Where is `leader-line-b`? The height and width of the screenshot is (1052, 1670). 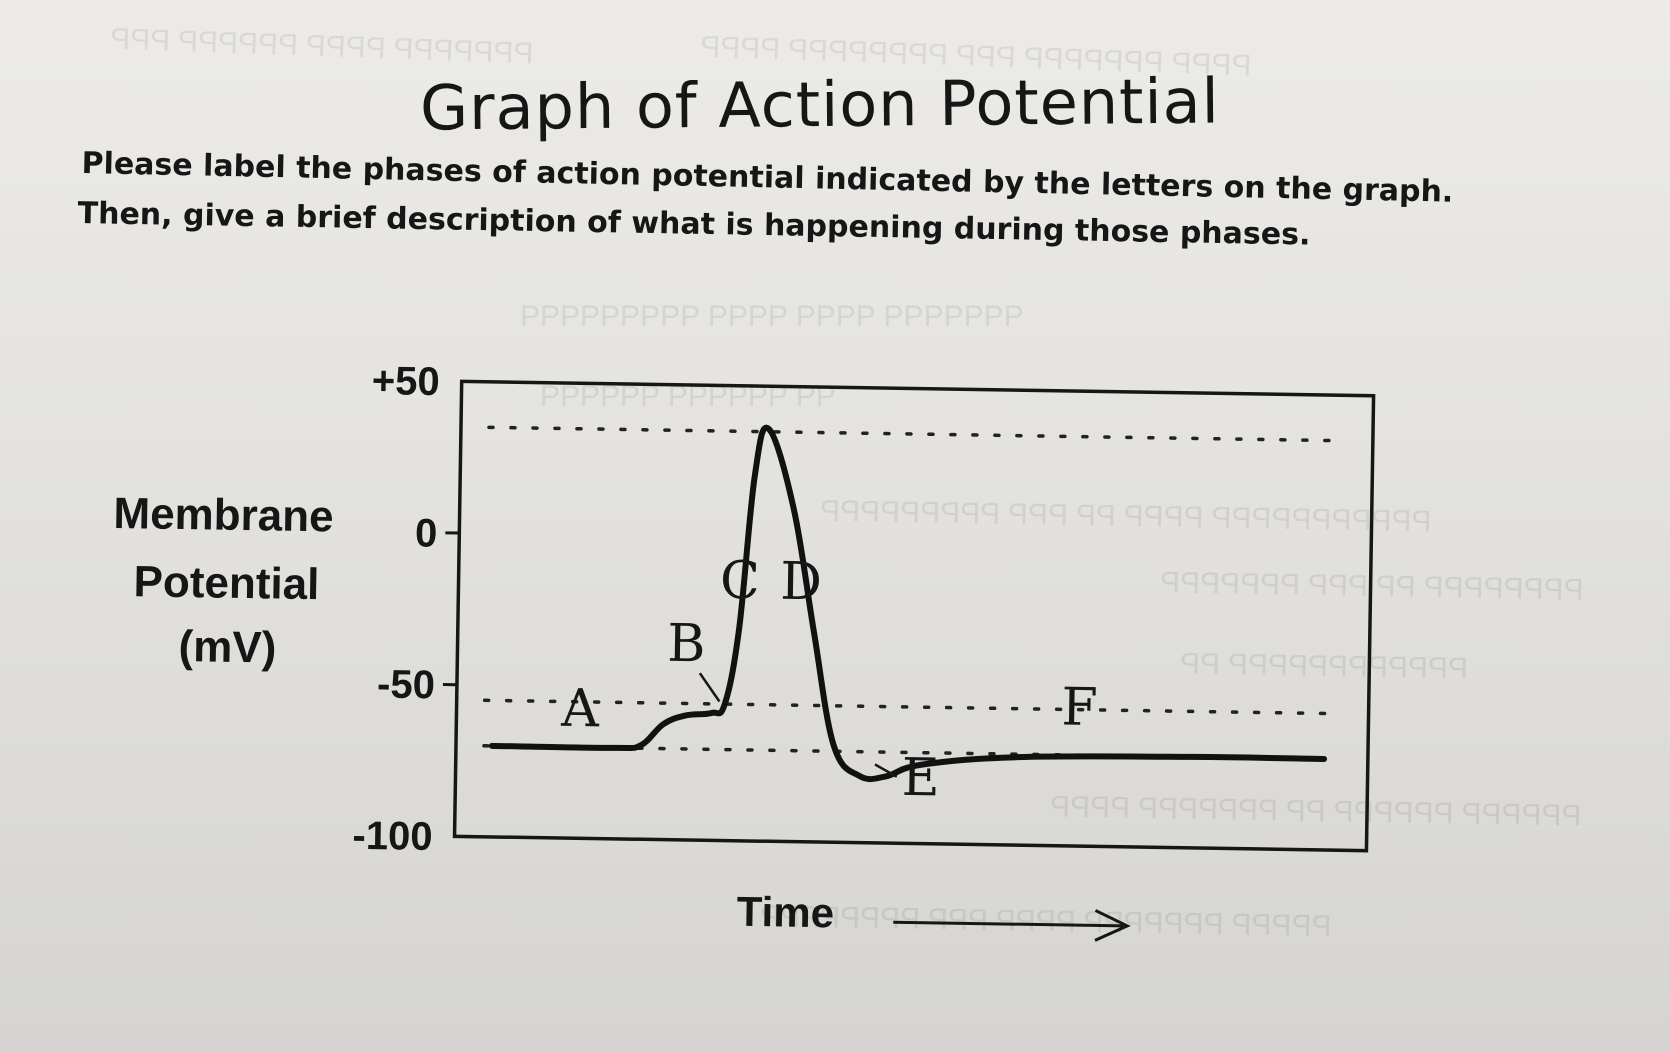
leader-line-b is located at coordinates (709, 687).